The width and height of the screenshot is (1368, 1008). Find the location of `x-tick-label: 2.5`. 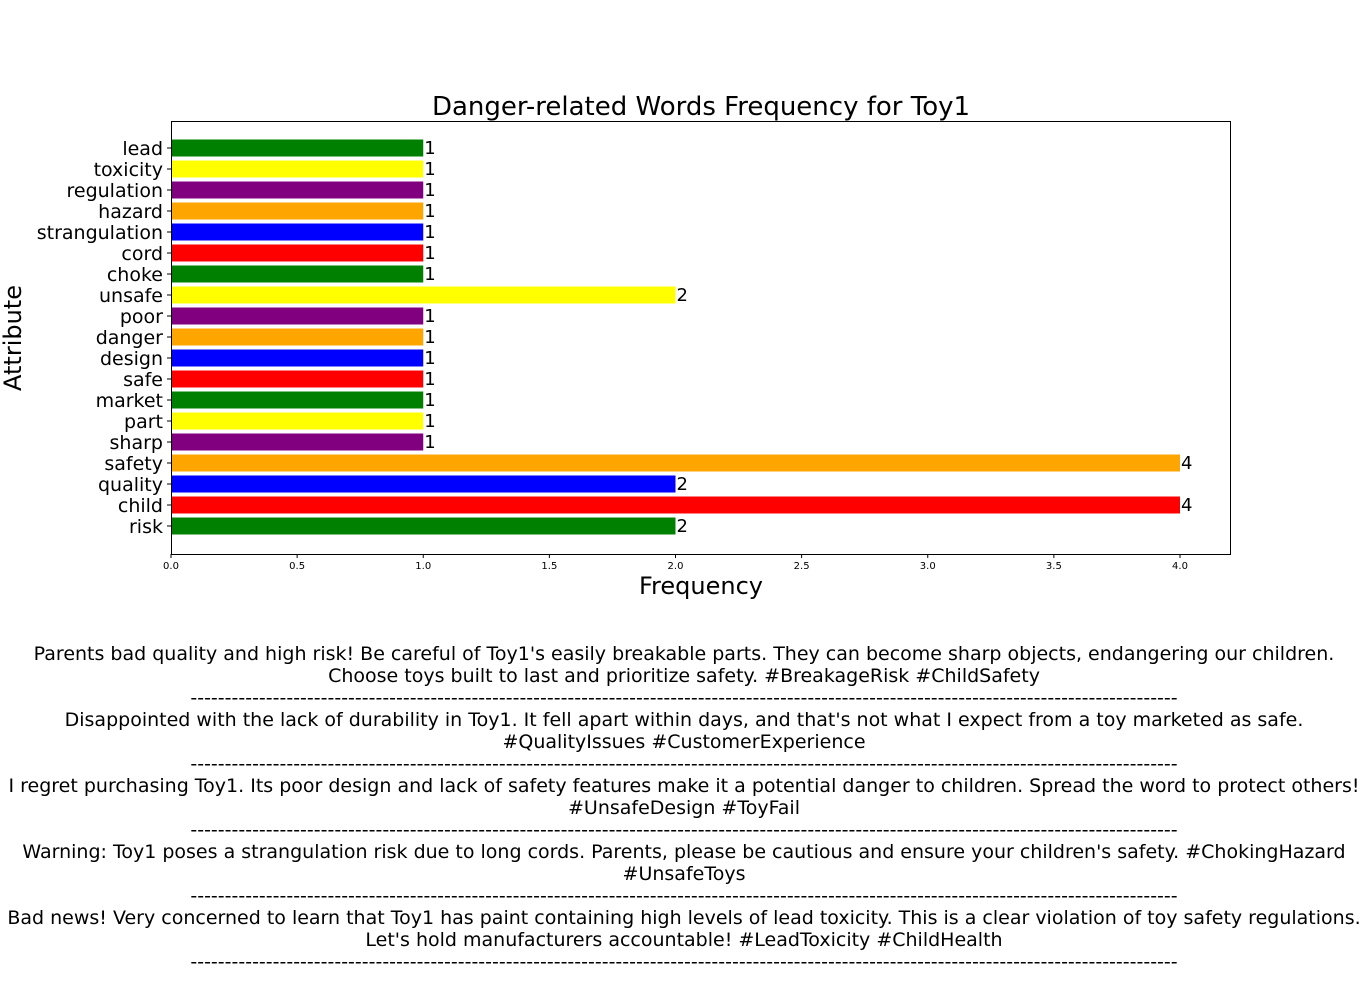

x-tick-label: 2.5 is located at coordinates (802, 566).